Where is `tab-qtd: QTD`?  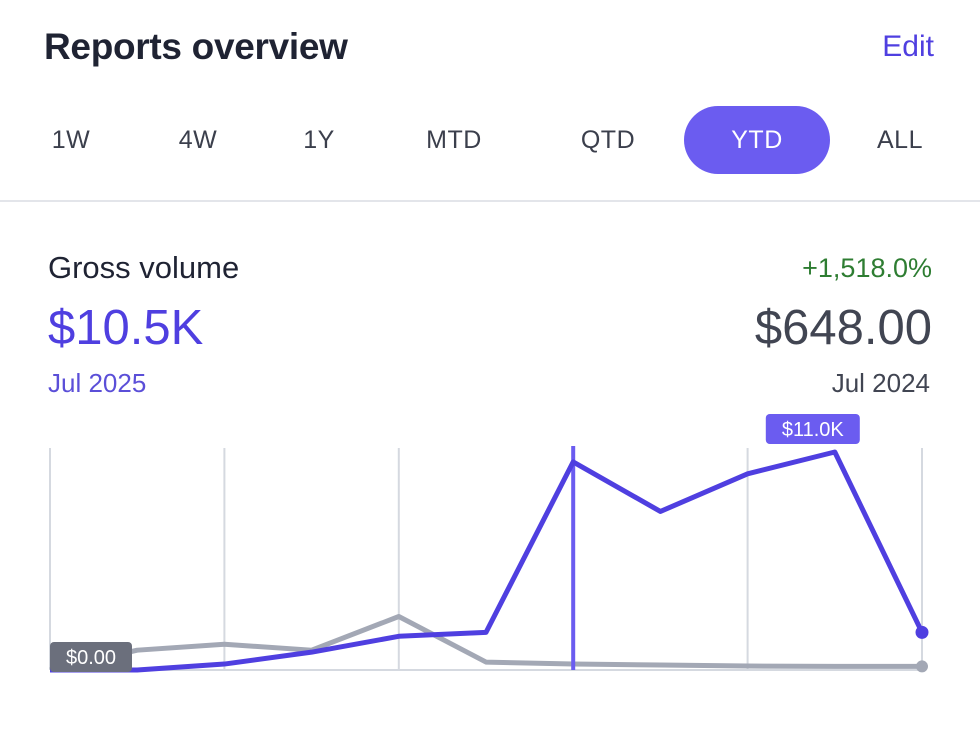
tab-qtd: QTD is located at coordinates (608, 140).